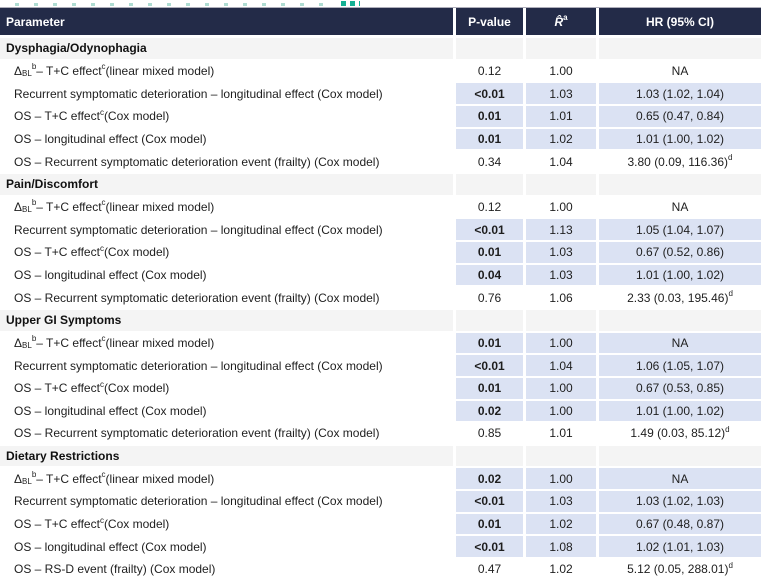 Image resolution: width=761 pixels, height=582 pixels. Describe the element at coordinates (489, 72) in the screenshot. I see `p-value-cell: 0.12` at that location.